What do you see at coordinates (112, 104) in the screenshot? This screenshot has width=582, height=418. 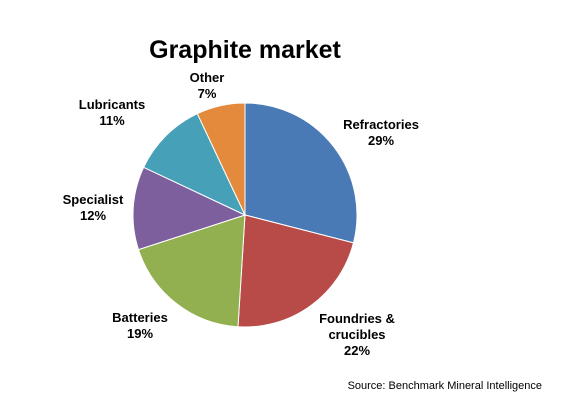 I see `category-label: Lubricants` at bounding box center [112, 104].